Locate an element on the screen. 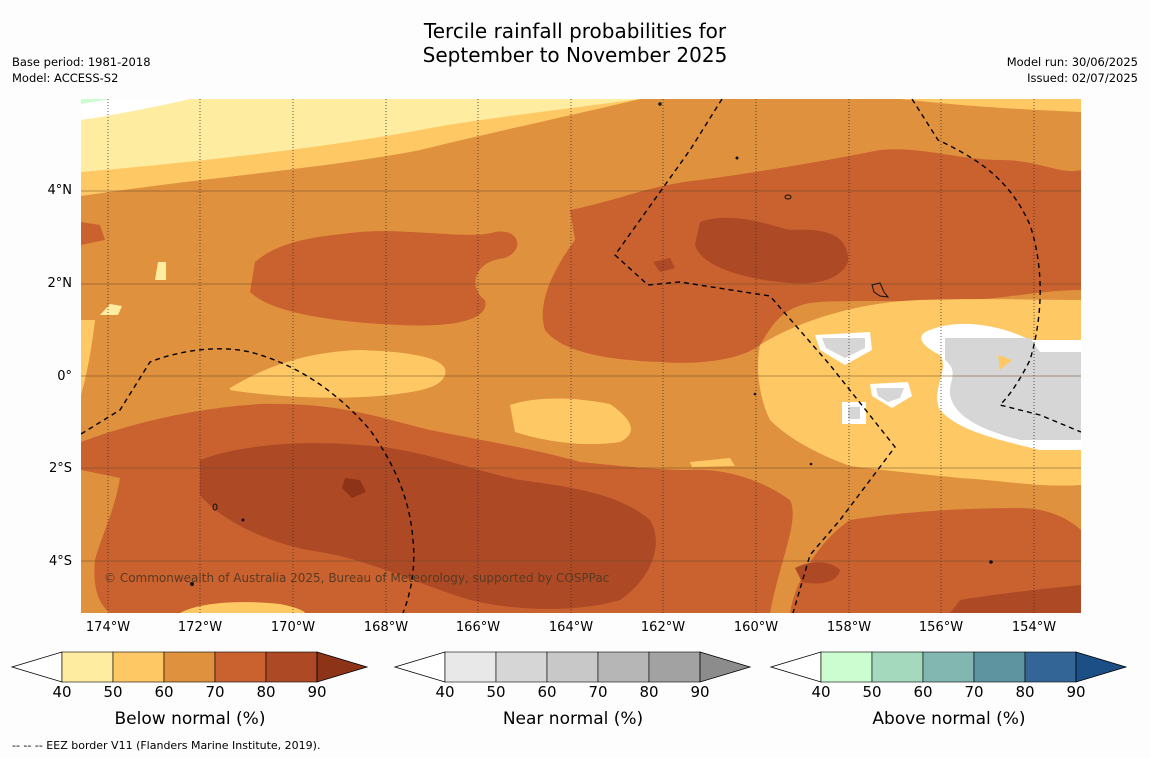 Image resolution: width=1150 pixels, height=758 pixels. colorbar-below-tick: 40 is located at coordinates (62, 692).